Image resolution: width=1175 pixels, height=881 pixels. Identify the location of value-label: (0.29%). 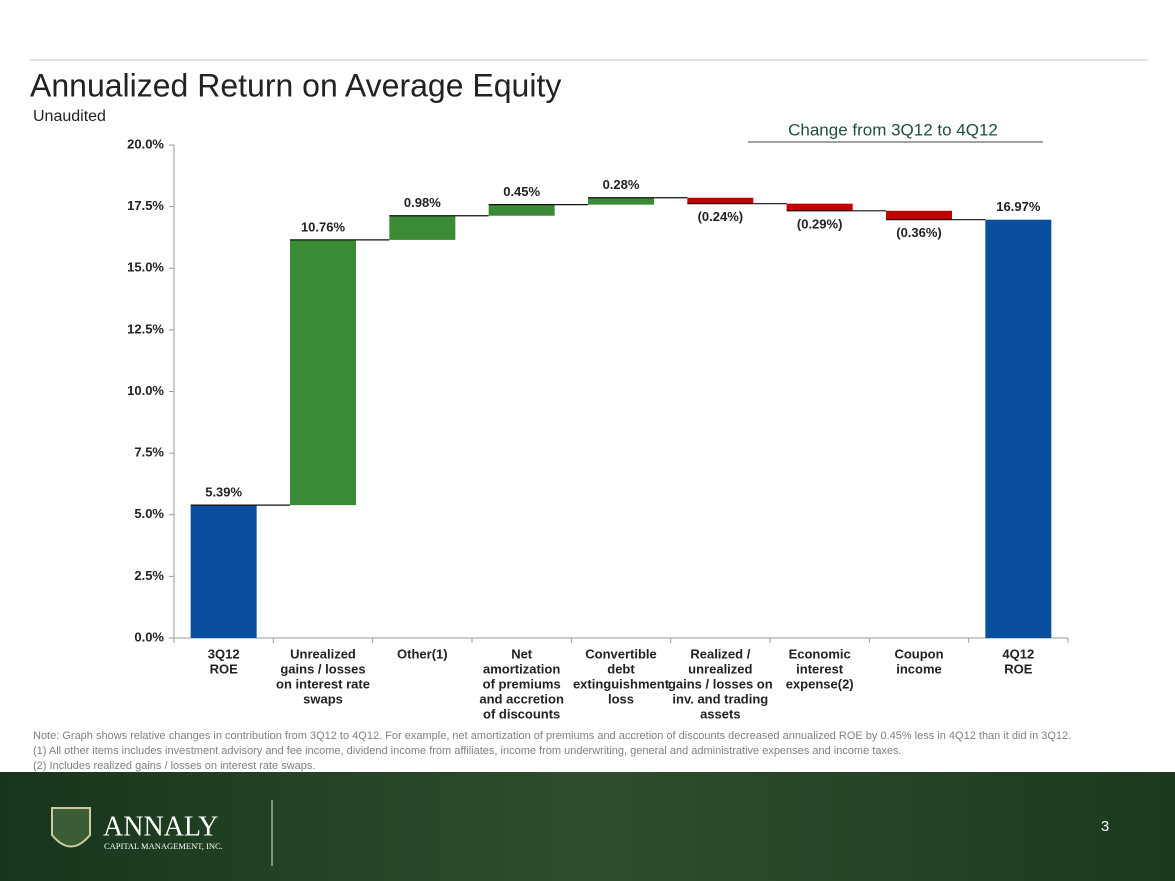
(820, 223).